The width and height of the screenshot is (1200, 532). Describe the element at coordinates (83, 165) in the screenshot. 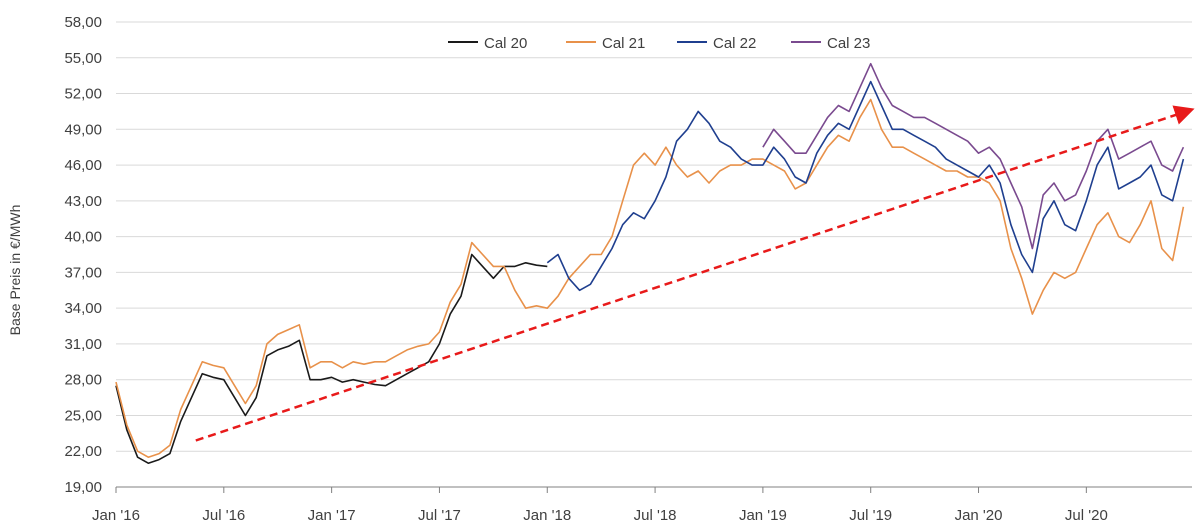

I see `y-tick-label: 46,00` at that location.